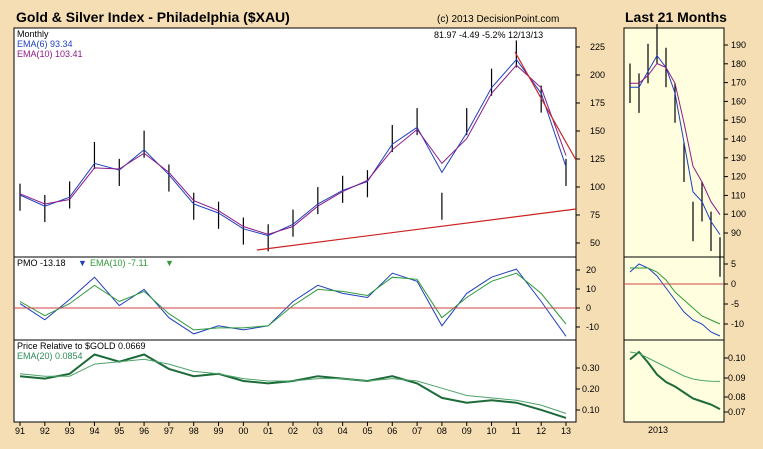 This screenshot has height=449, width=763. Describe the element at coordinates (738, 64) in the screenshot. I see `recent-price-tick-label: 180` at that location.